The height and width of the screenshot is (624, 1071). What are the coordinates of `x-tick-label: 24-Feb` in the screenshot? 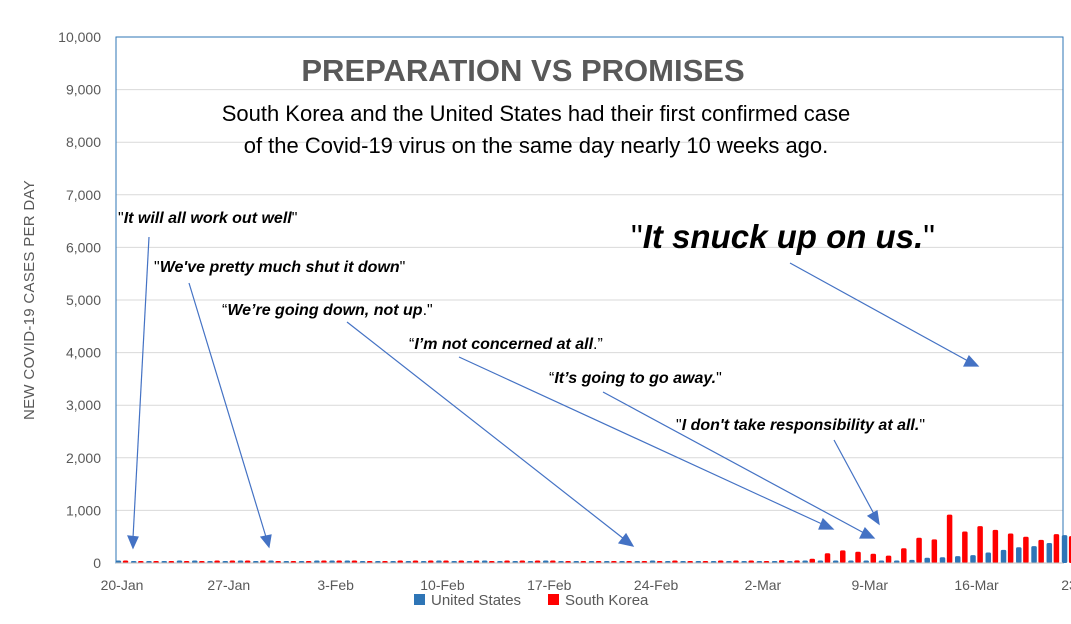 It's located at (656, 585).